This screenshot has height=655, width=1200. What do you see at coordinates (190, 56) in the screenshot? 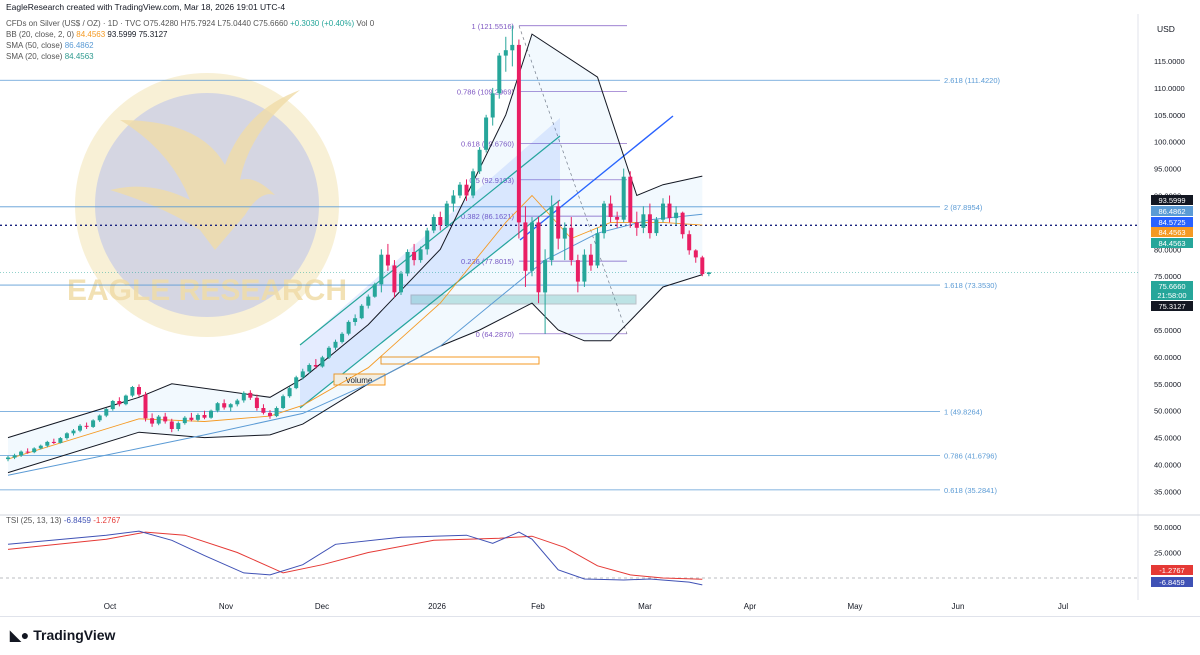
I see `legend-sma20-row: SMA (20, close) 84.4563` at bounding box center [190, 56].